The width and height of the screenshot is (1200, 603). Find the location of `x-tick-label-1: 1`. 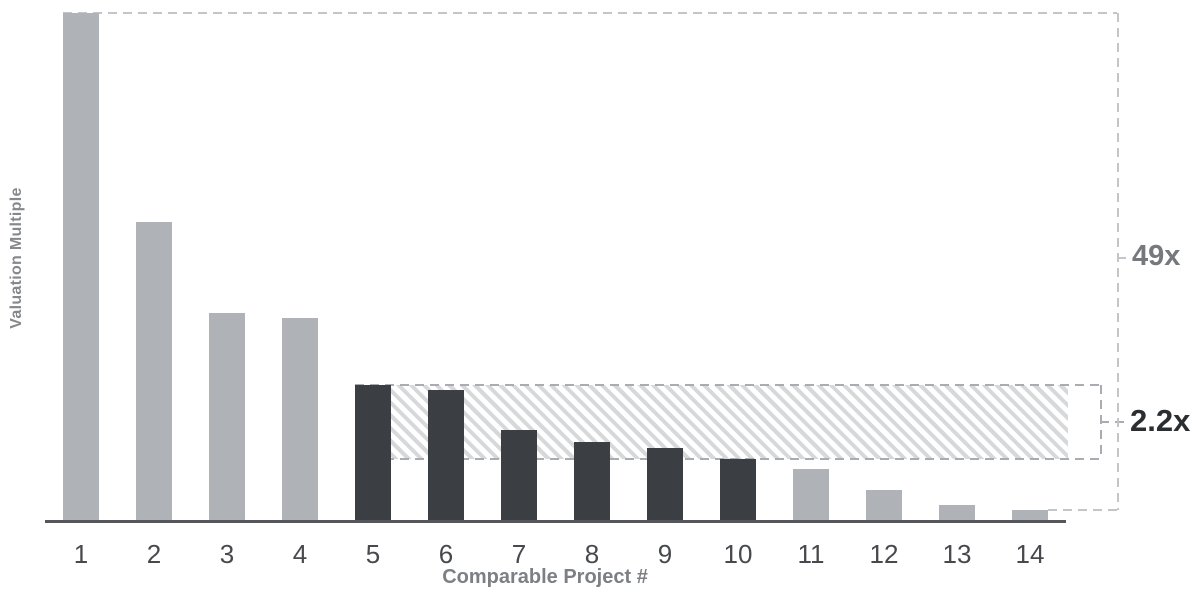

x-tick-label-1: 1 is located at coordinates (81, 554).